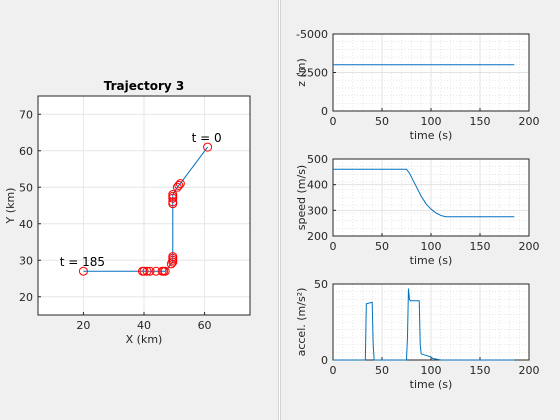  Describe the element at coordinates (317, 210) in the screenshot. I see `y-tick-label: 300` at that location.